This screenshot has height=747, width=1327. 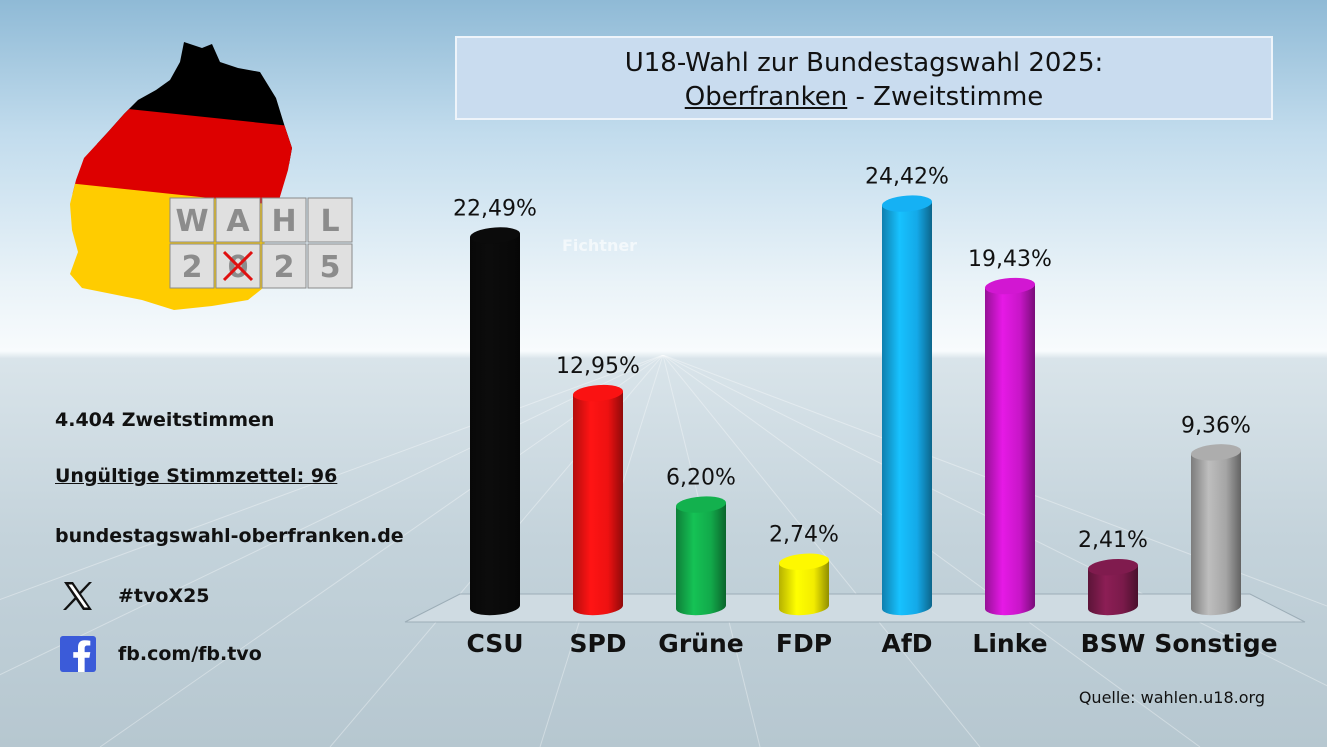 I want to click on category-label-spd: SPD, so click(x=597, y=643).